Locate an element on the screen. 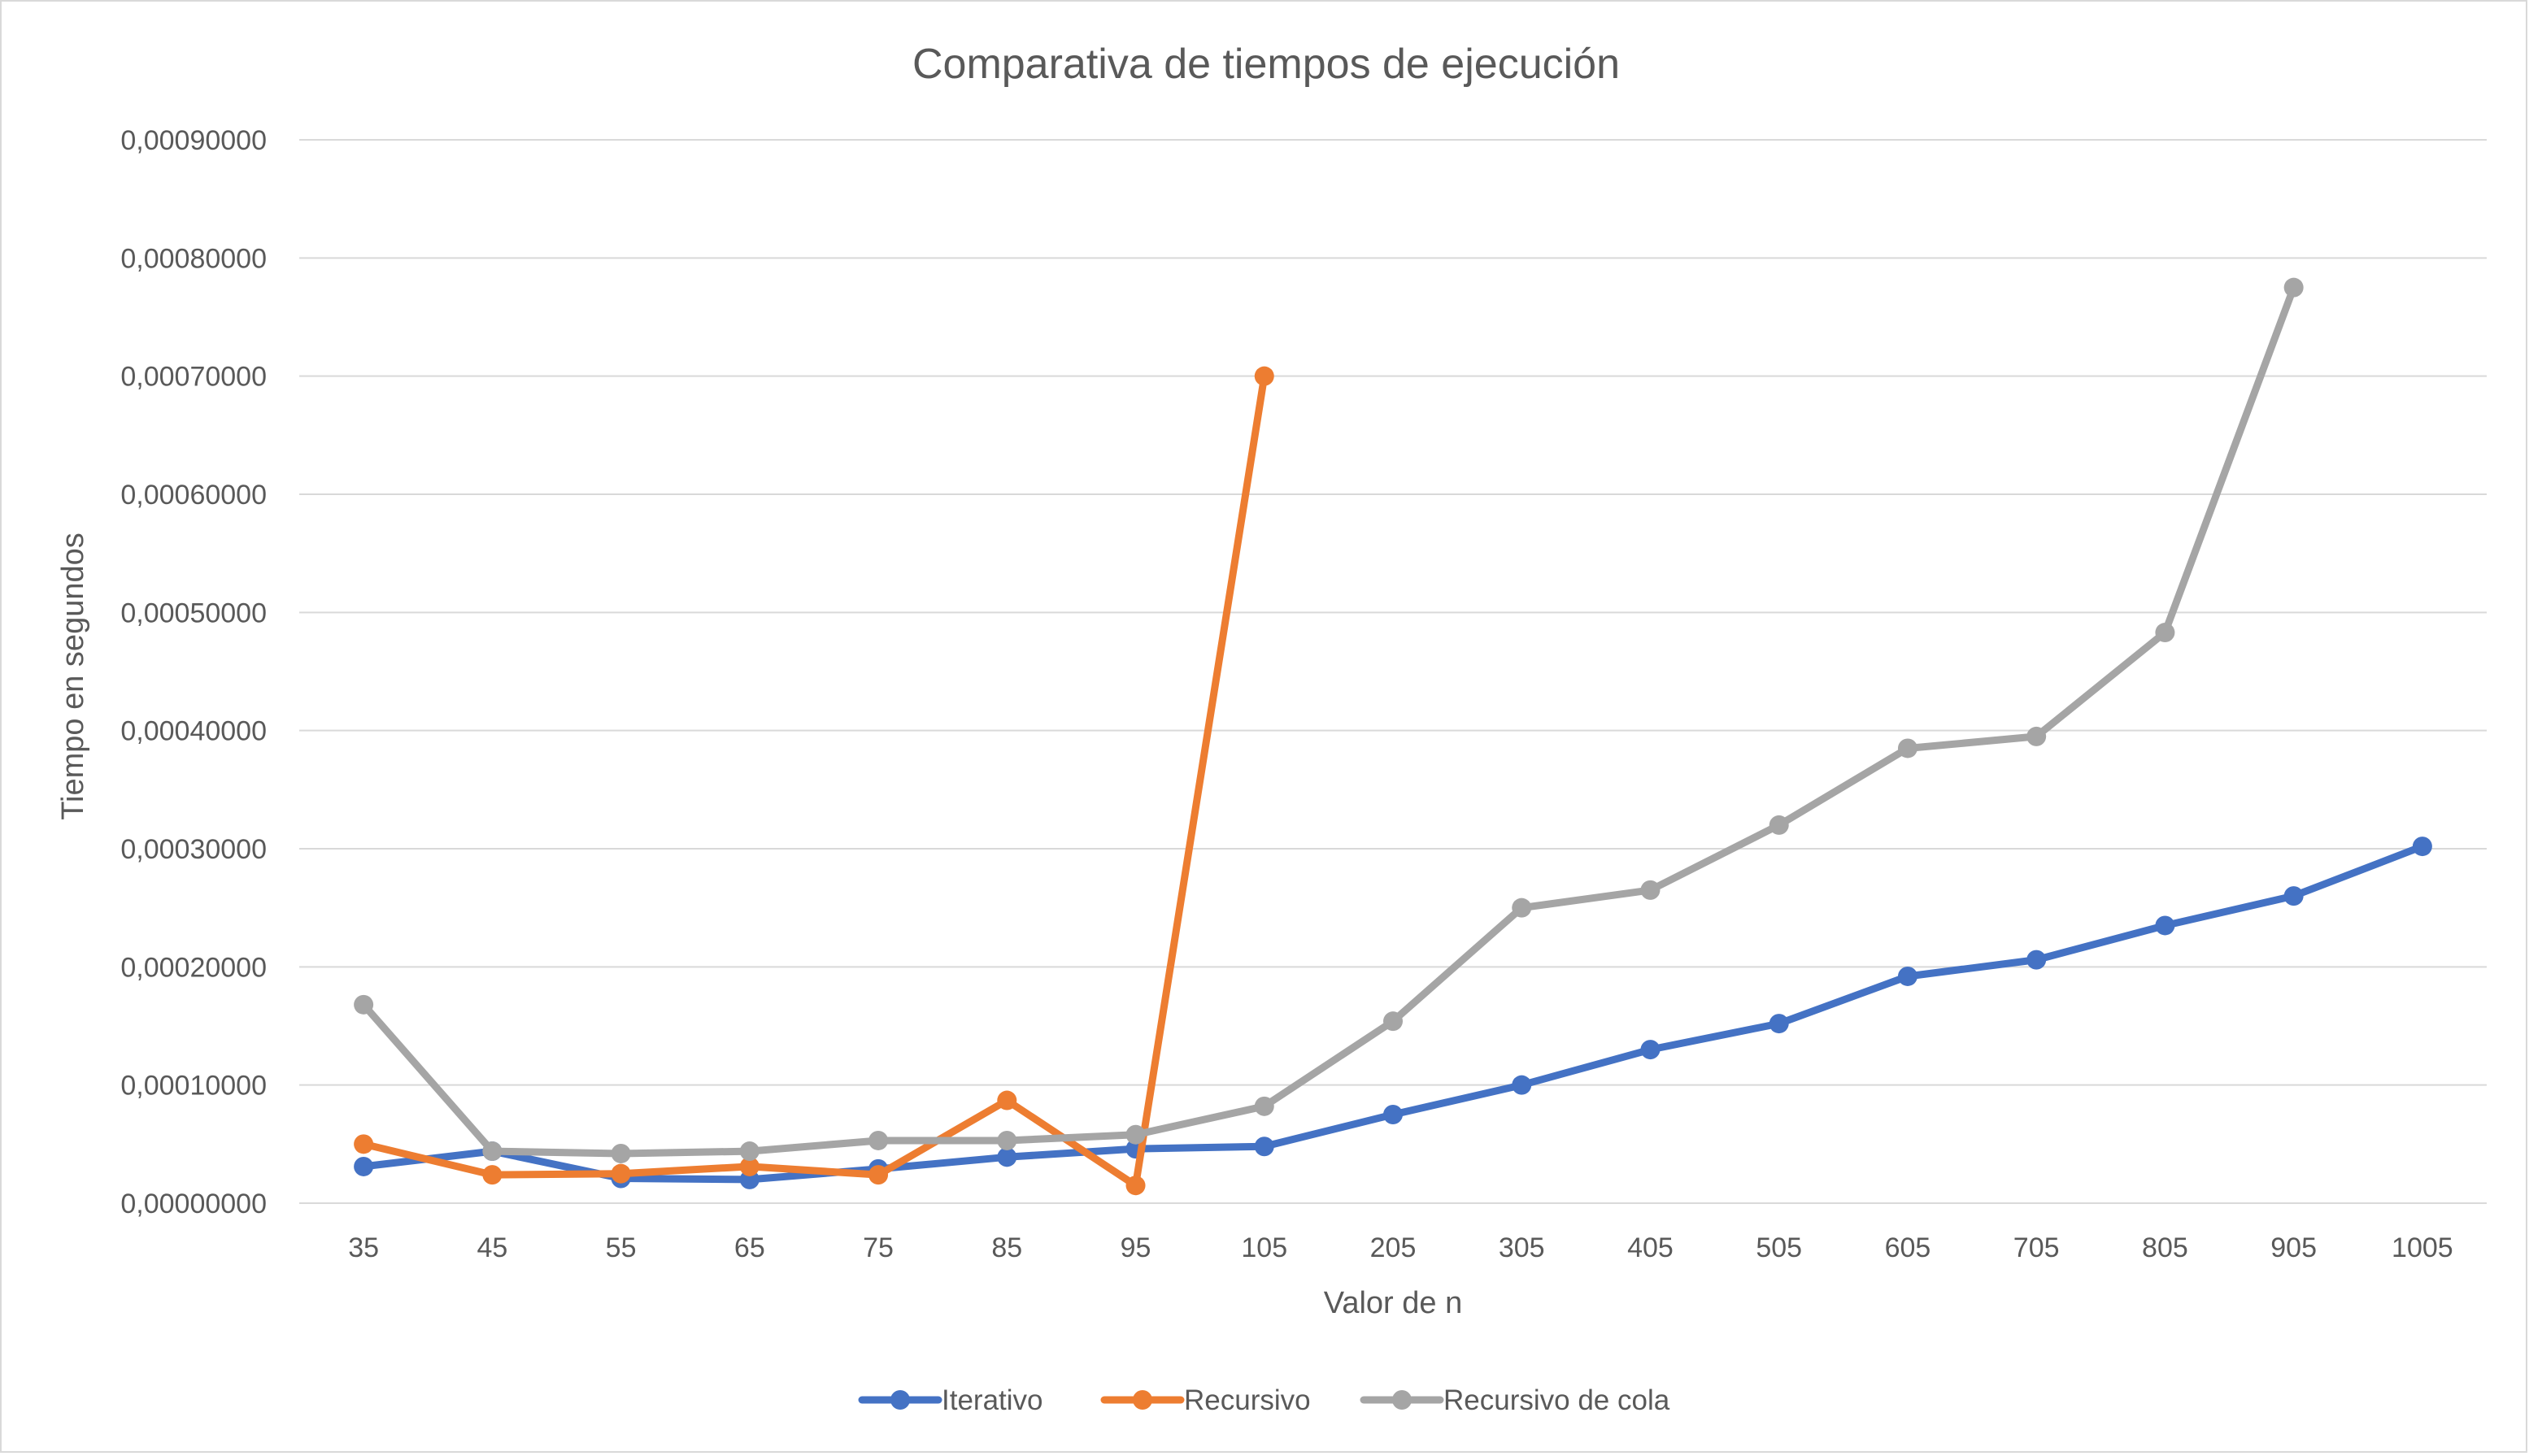 The height and width of the screenshot is (1456, 2529). x-tick-label: 95 is located at coordinates (1136, 1248).